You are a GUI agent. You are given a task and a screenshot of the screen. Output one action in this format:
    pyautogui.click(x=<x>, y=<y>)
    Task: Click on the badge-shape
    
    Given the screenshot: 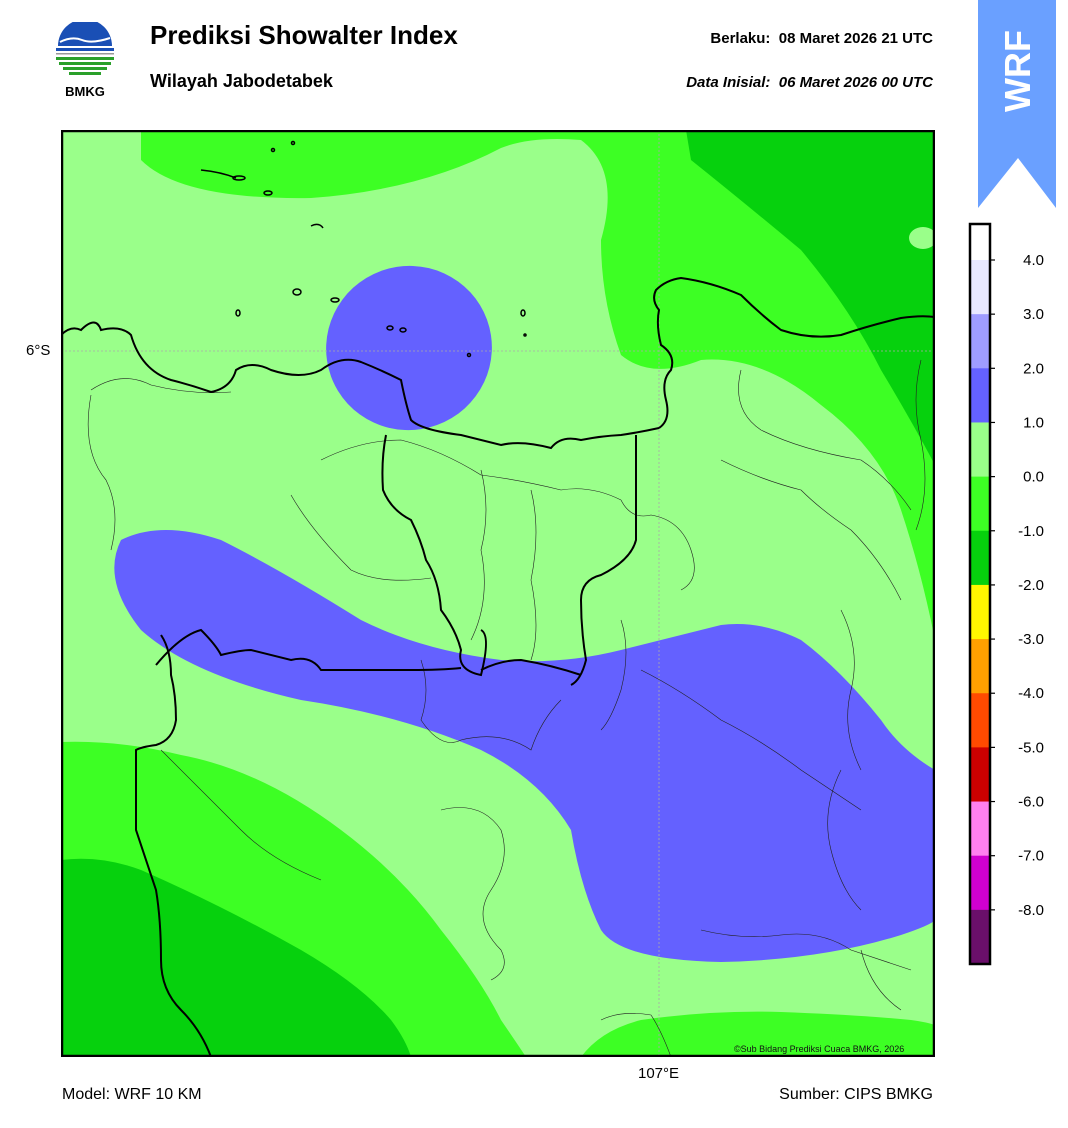 What is the action you would take?
    pyautogui.click(x=1017, y=104)
    